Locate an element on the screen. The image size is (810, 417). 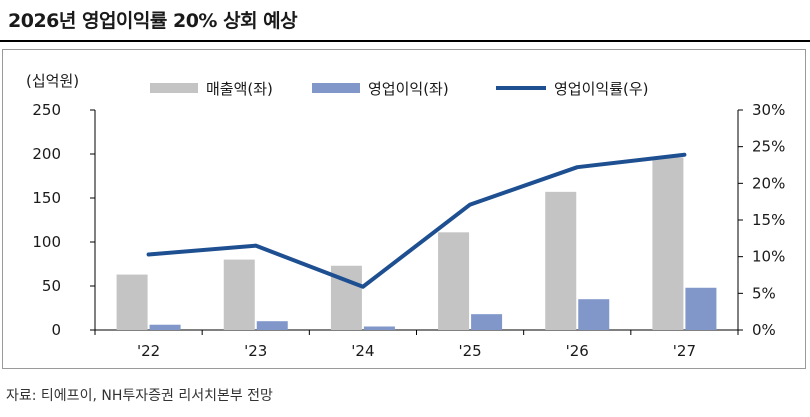
legend-item-margin: 영업이익률(우) is located at coordinates (572, 88).